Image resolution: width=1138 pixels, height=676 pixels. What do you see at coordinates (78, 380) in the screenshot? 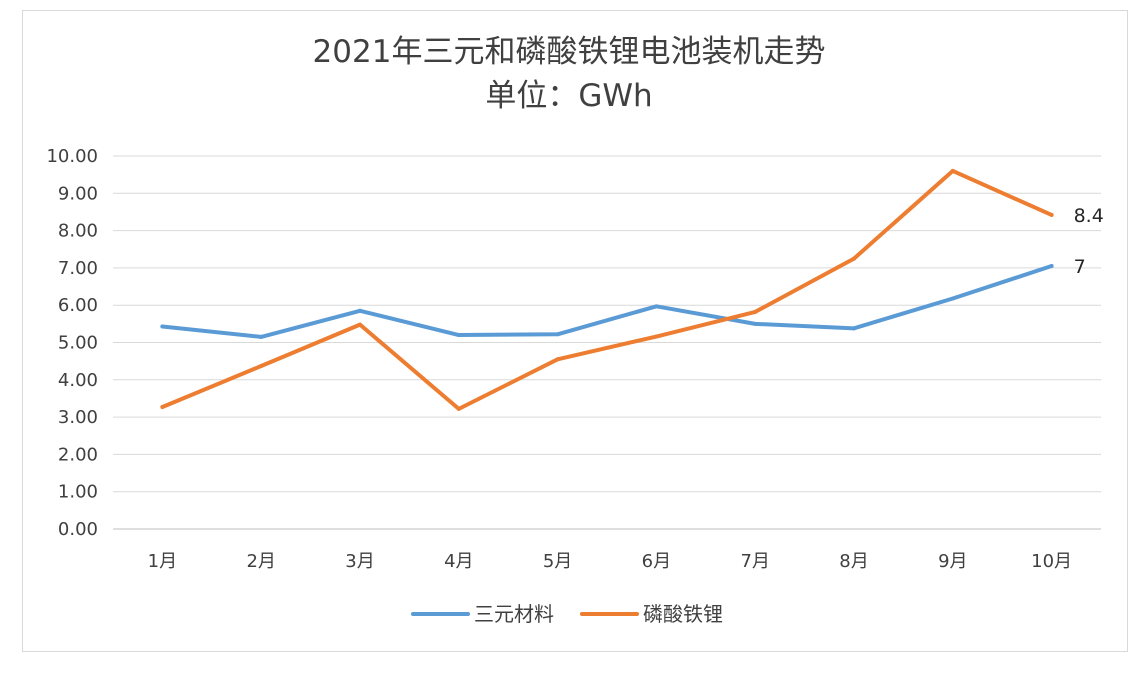
I see `y-tick-label: 4.00` at bounding box center [78, 380].